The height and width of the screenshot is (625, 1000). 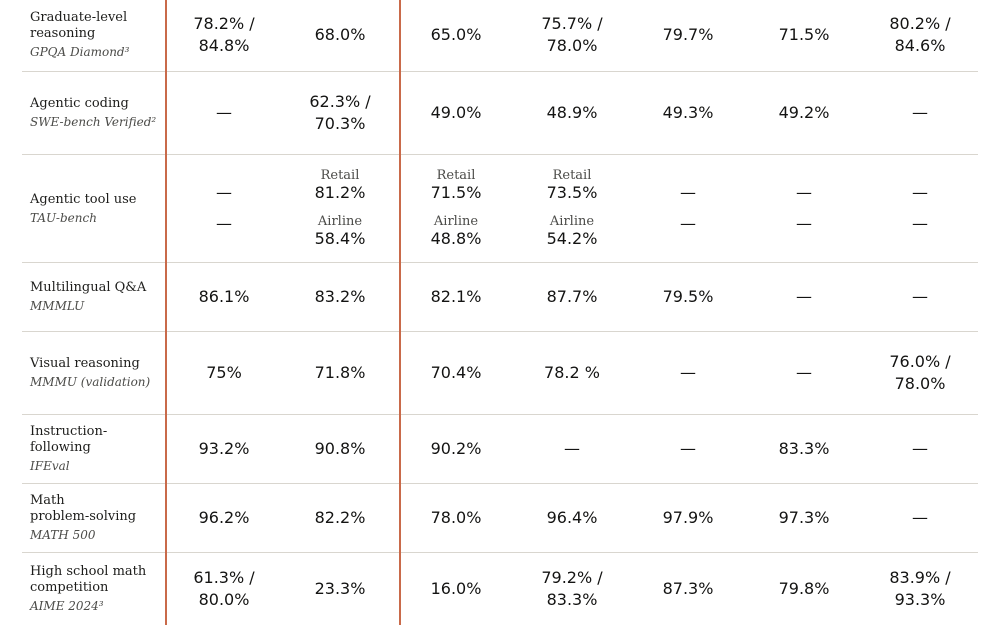 What do you see at coordinates (94, 373) in the screenshot?
I see `benchmark-label-cell: Visual reasoning MMMU (validation)` at bounding box center [94, 373].